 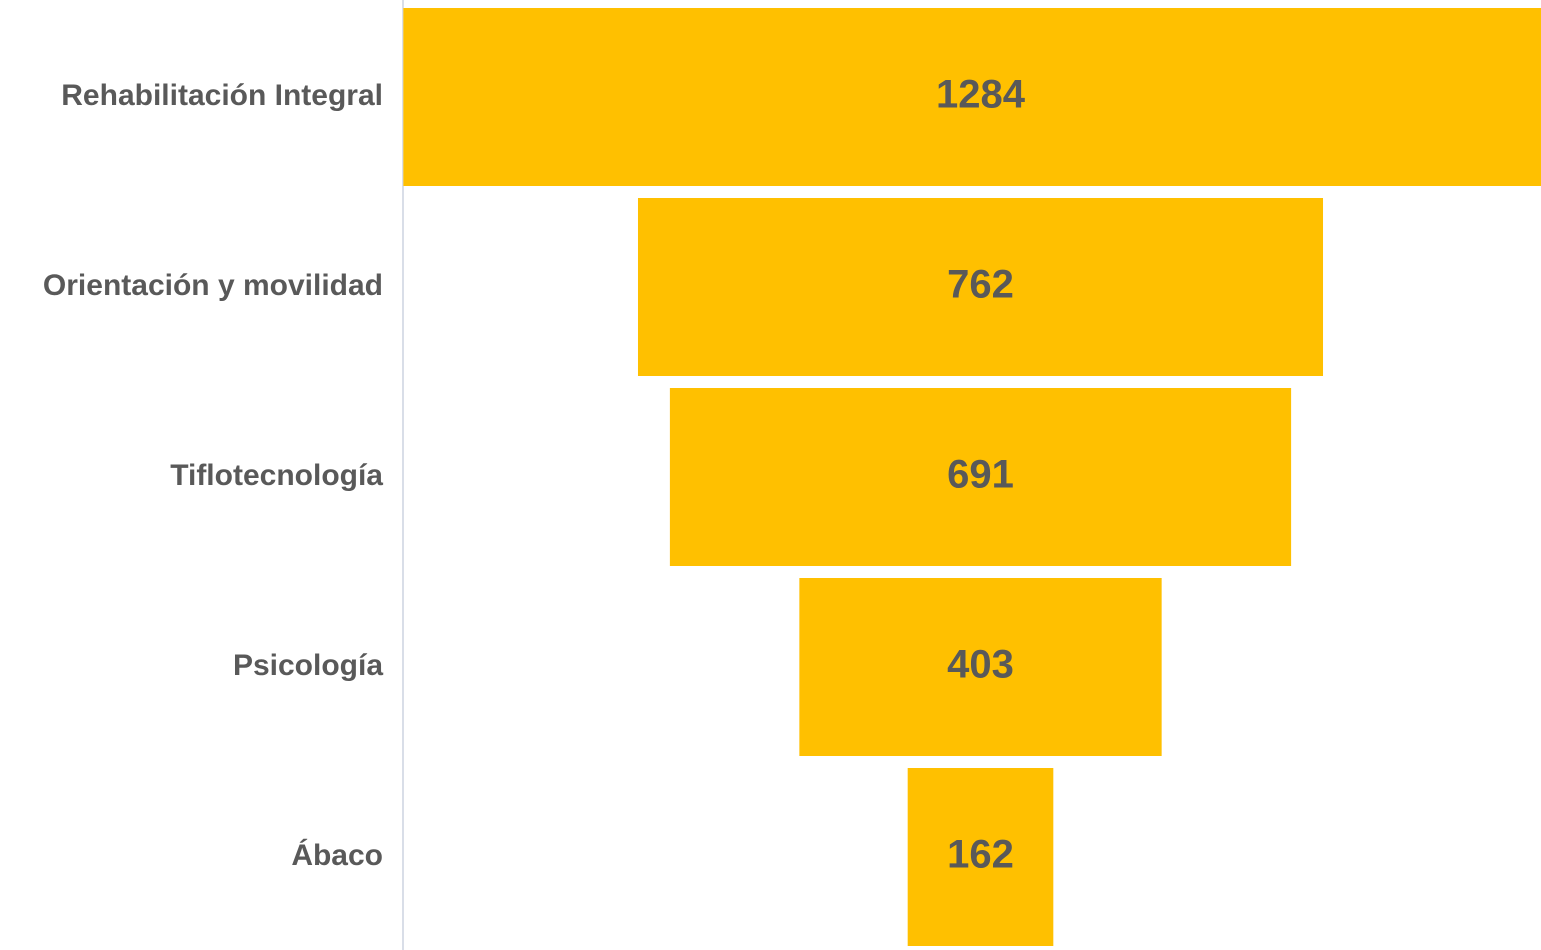 I want to click on data-label: 403, so click(x=980, y=665).